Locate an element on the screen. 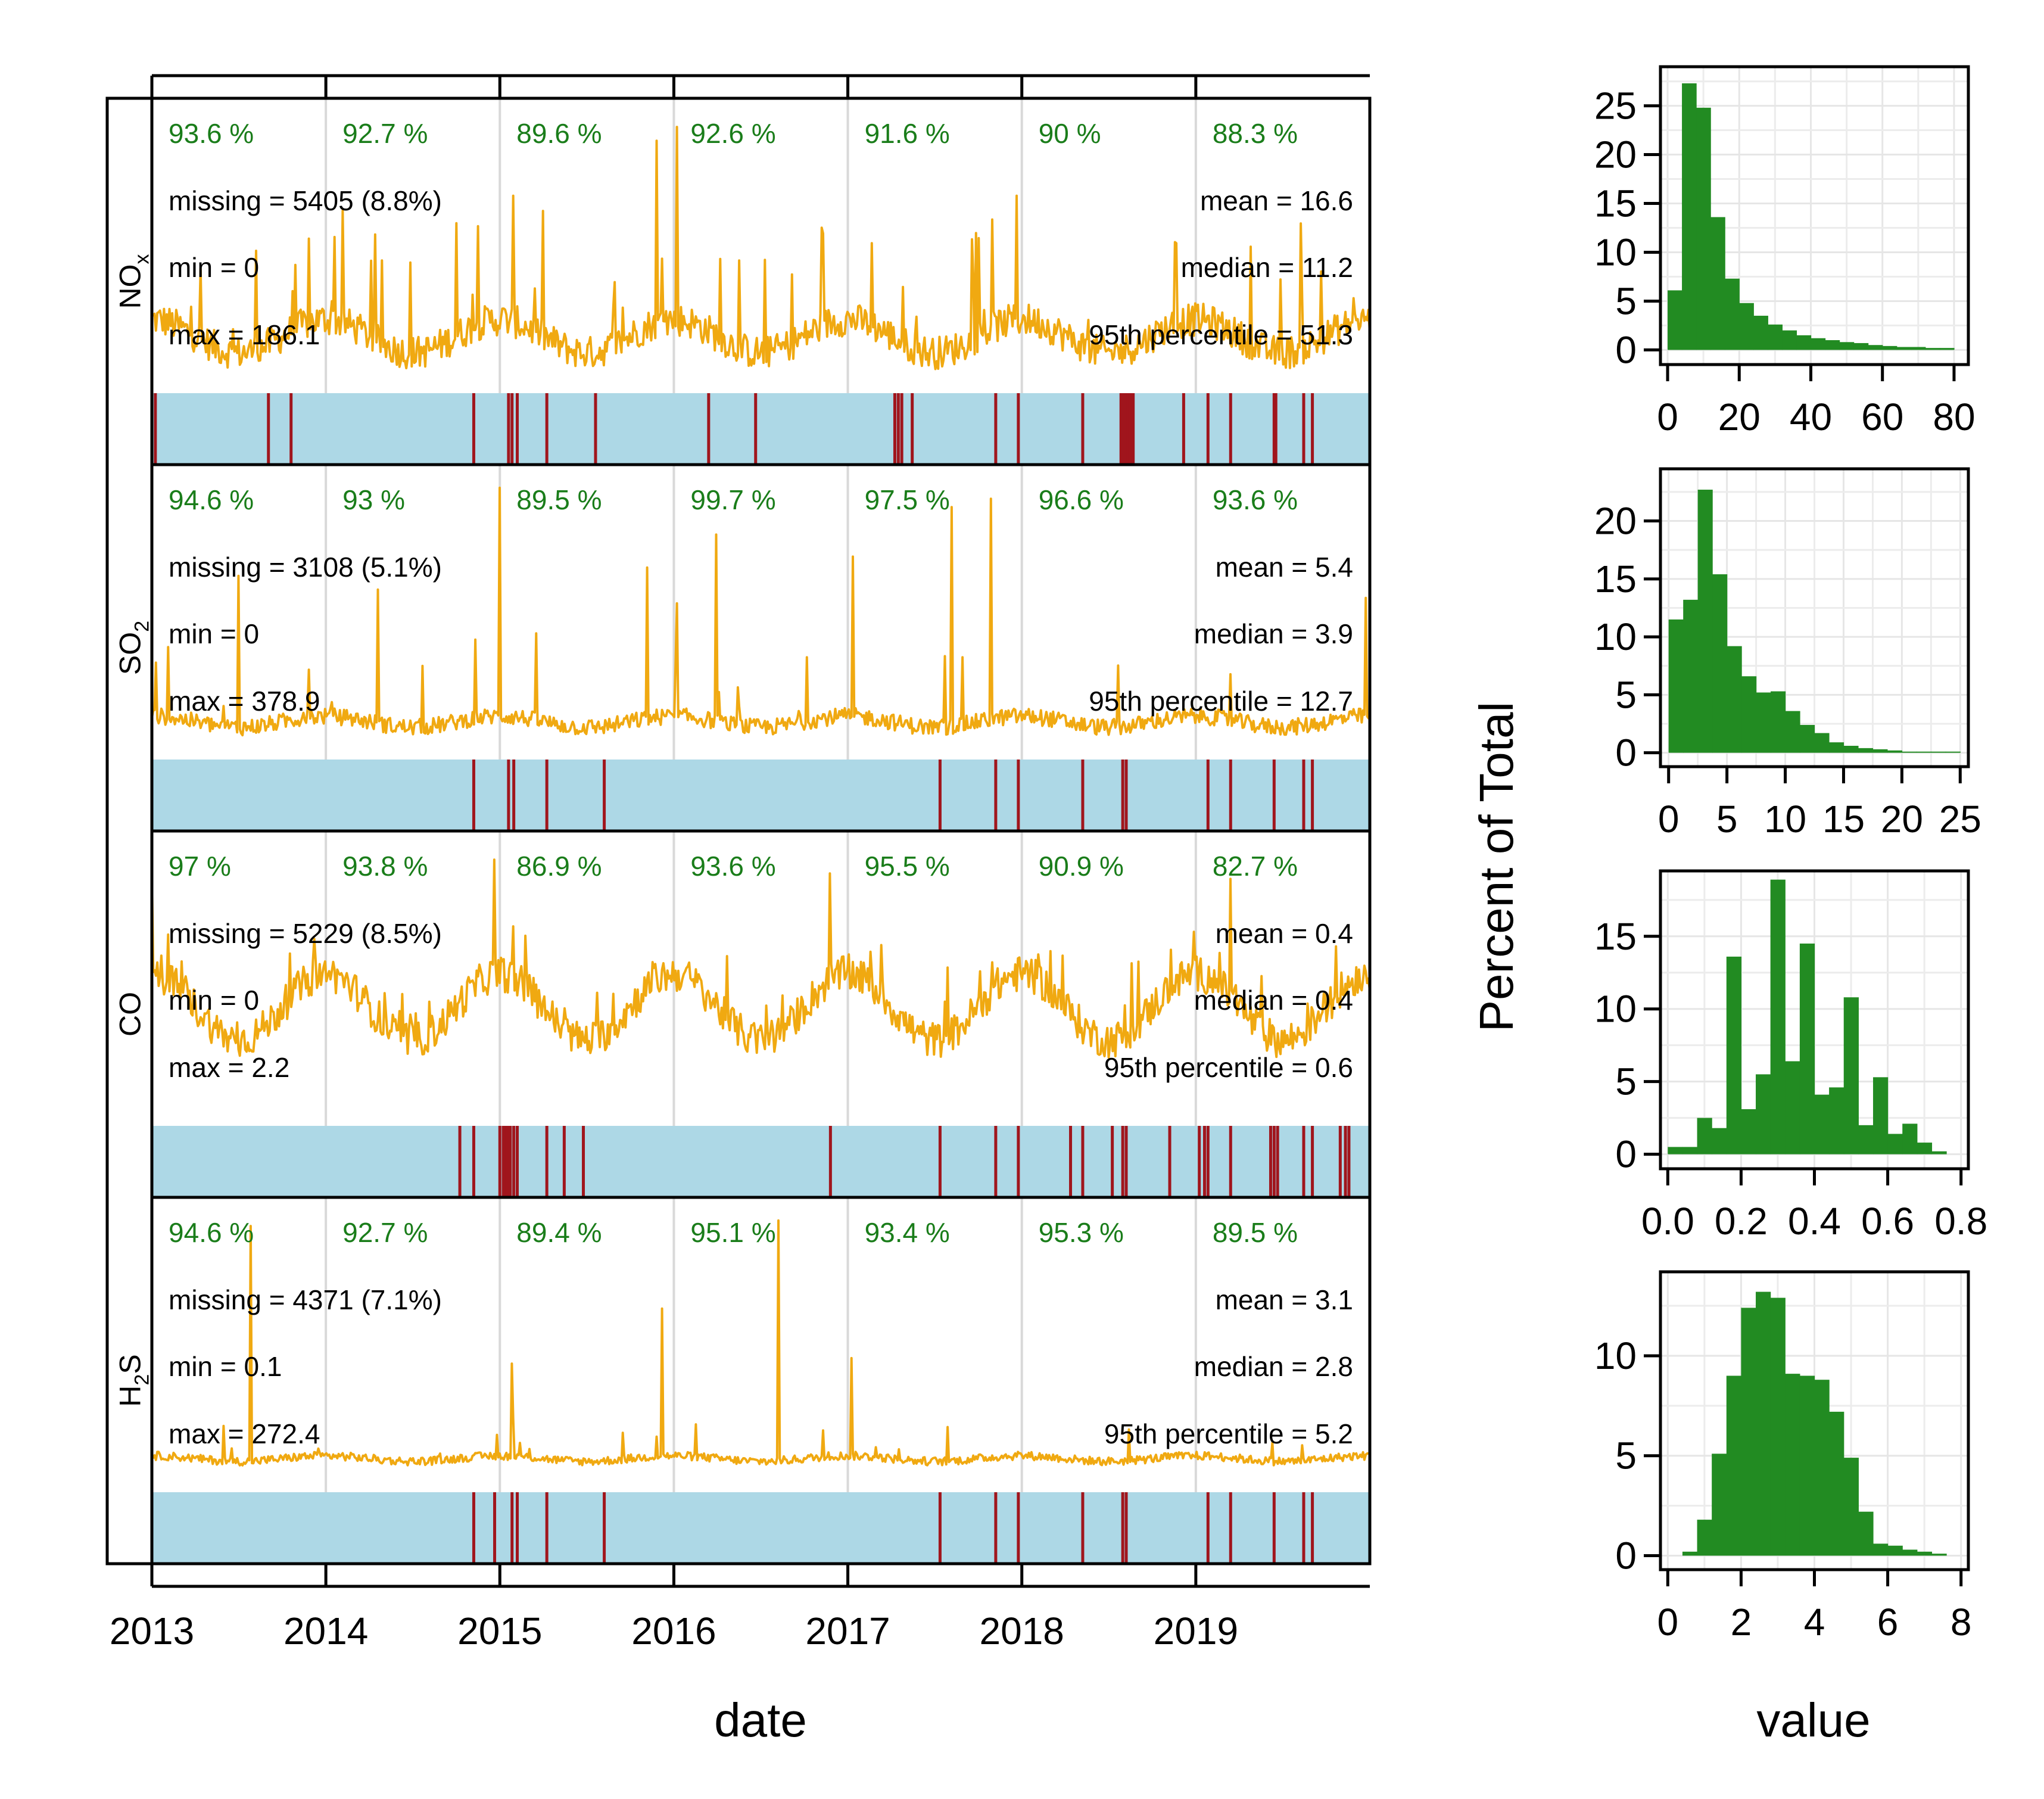 This screenshot has width=2044, height=1799. x-tick-label: 2016 is located at coordinates (673, 1631).